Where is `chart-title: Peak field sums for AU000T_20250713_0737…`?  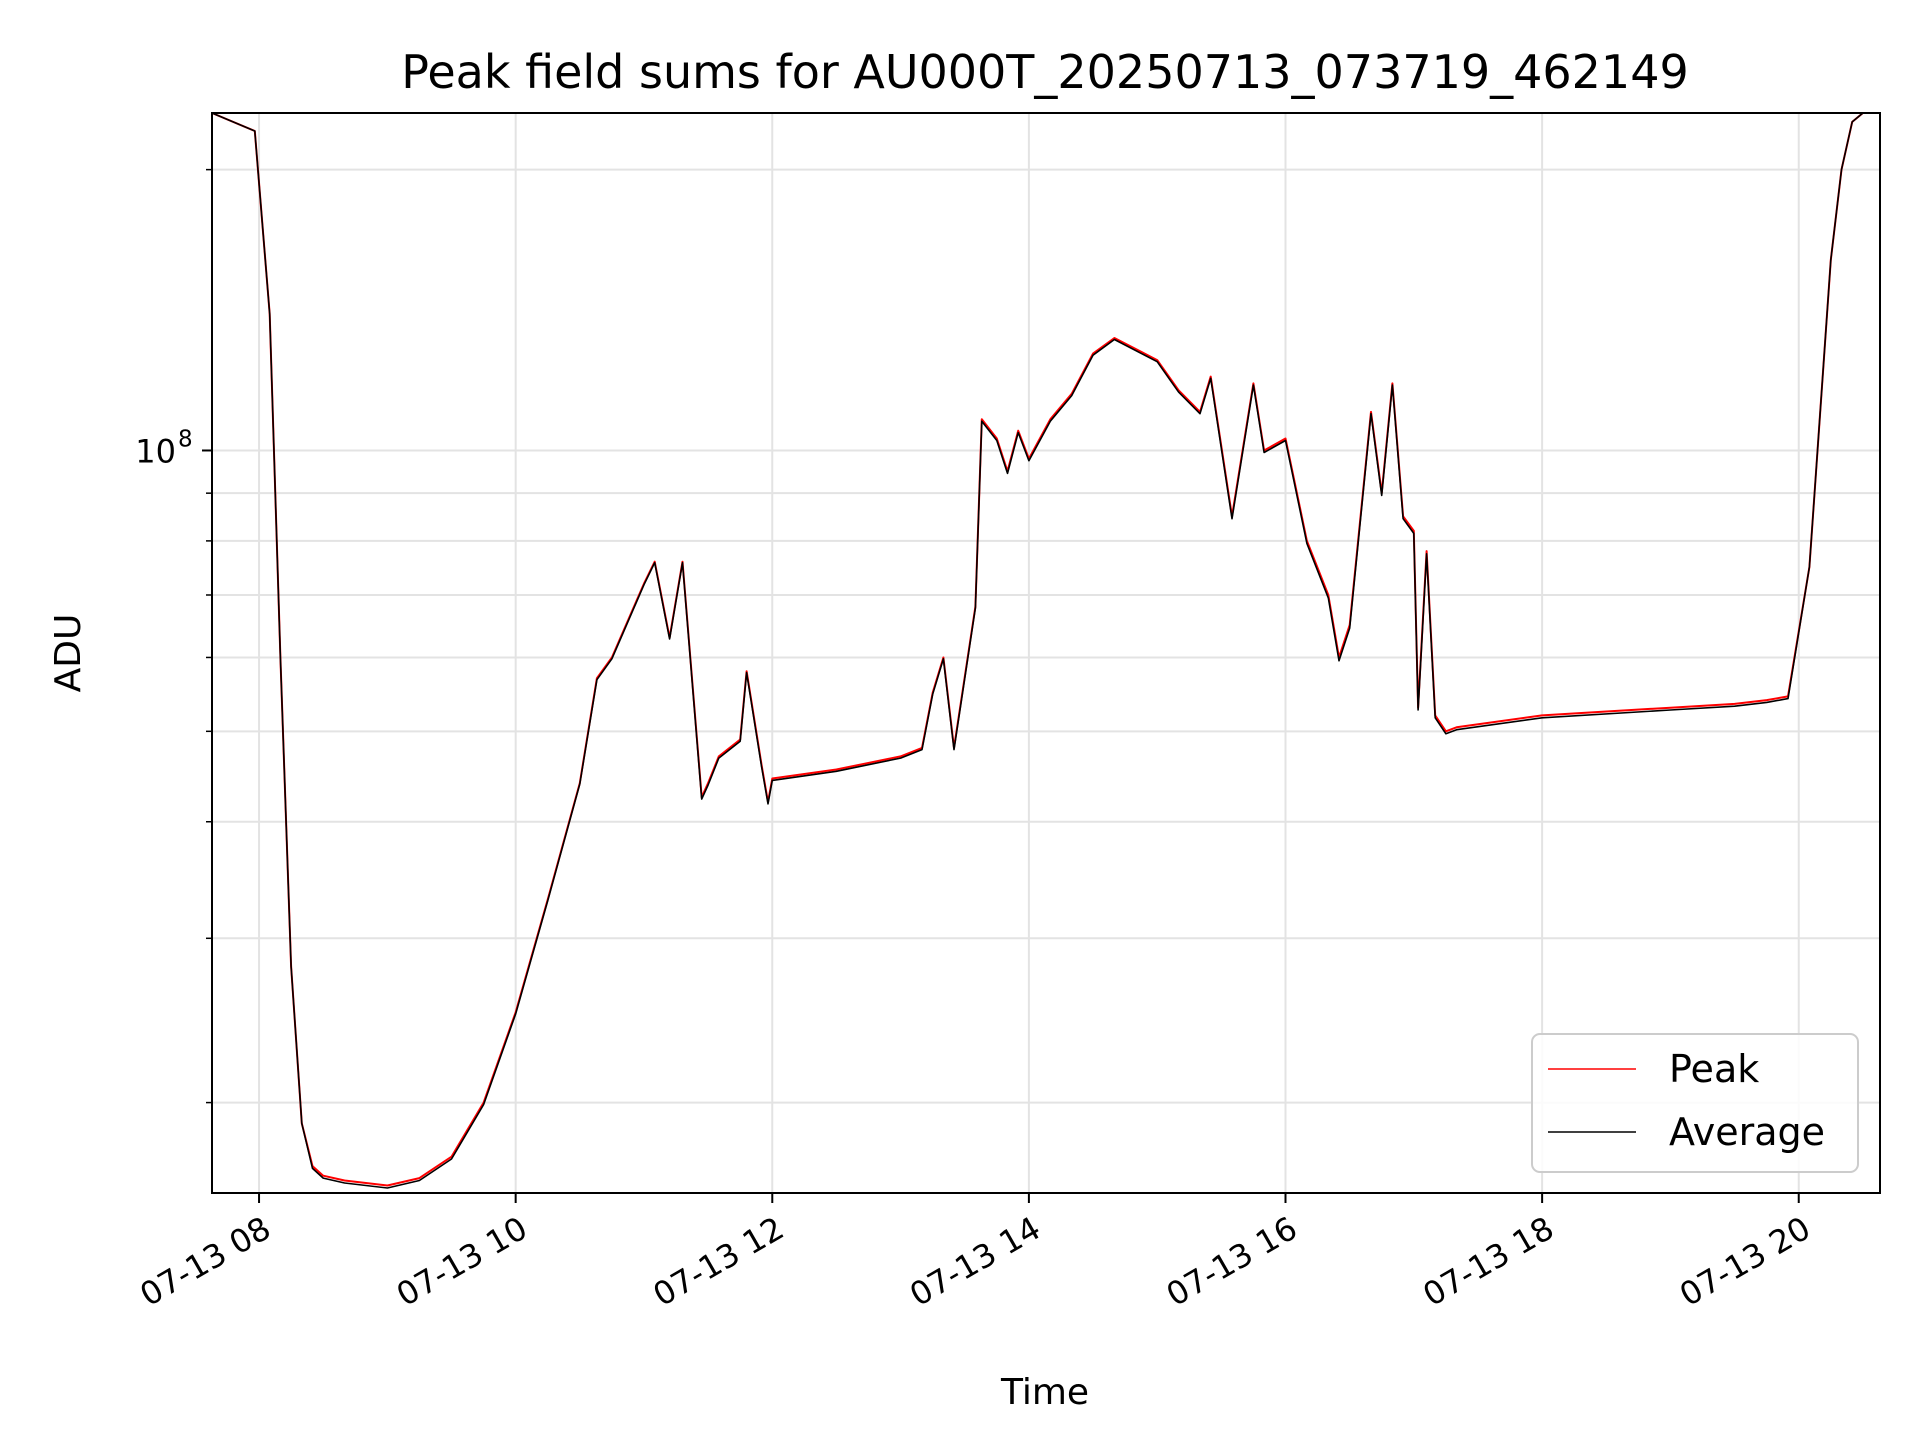
chart-title: Peak field sums for AU000T_20250713_0737… is located at coordinates (1044, 72).